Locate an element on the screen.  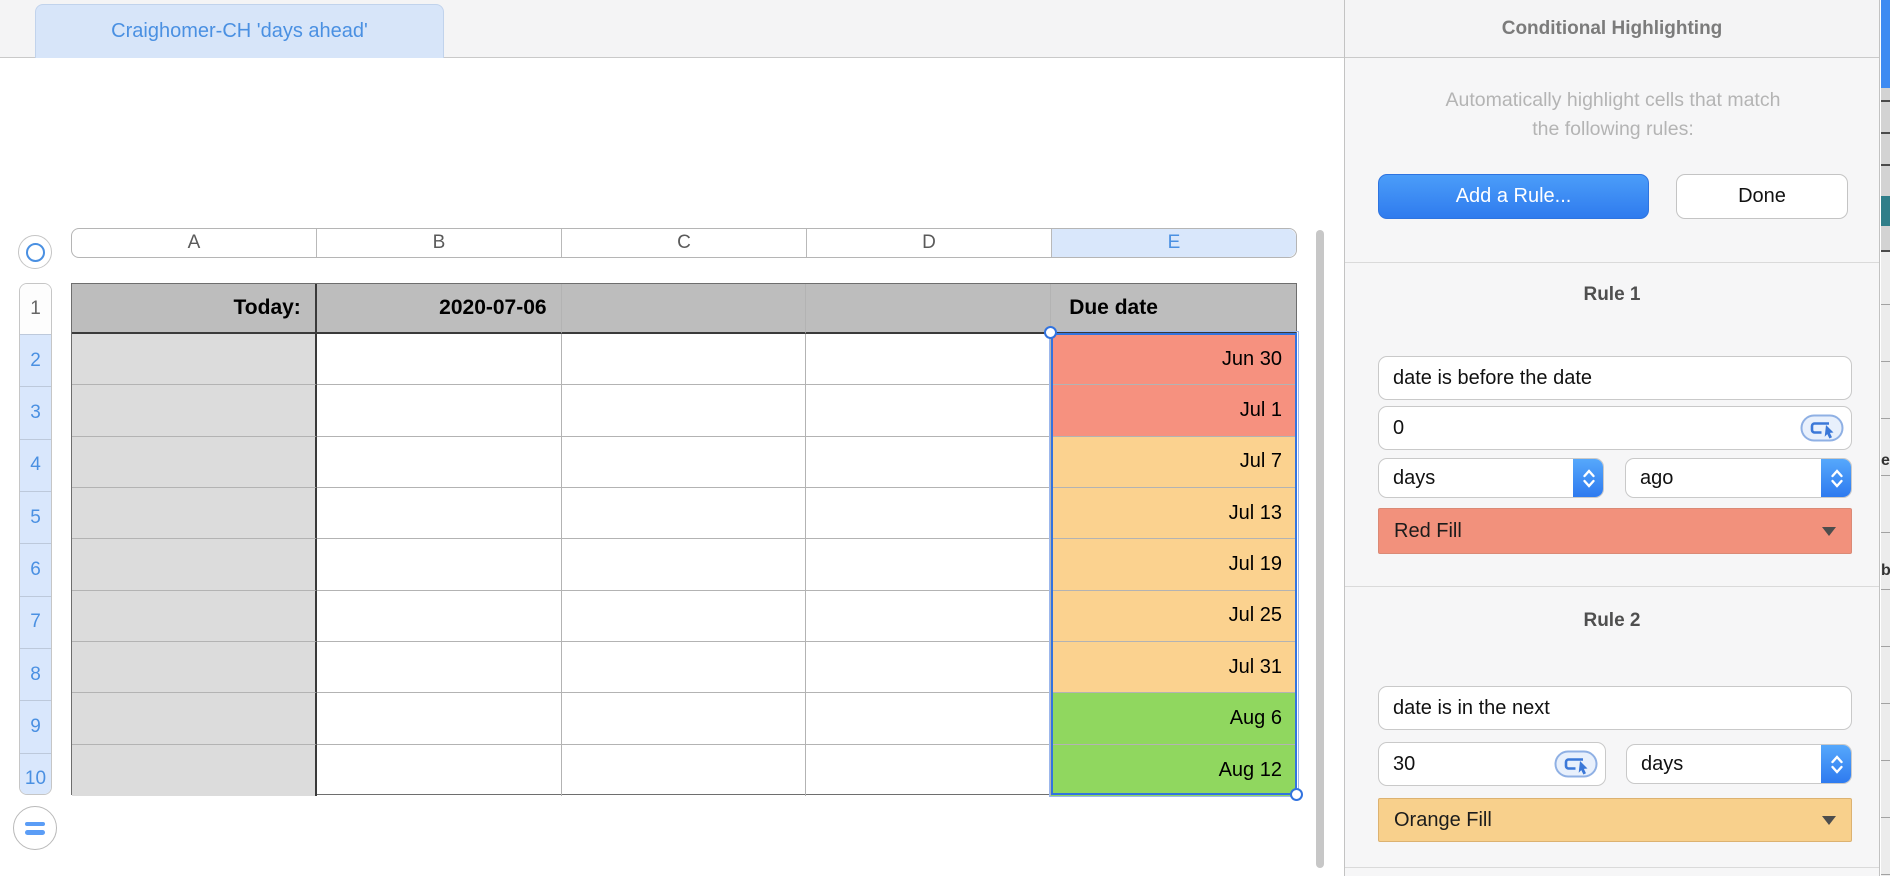
cell-E8: Jul 31 is located at coordinates (1173, 667).